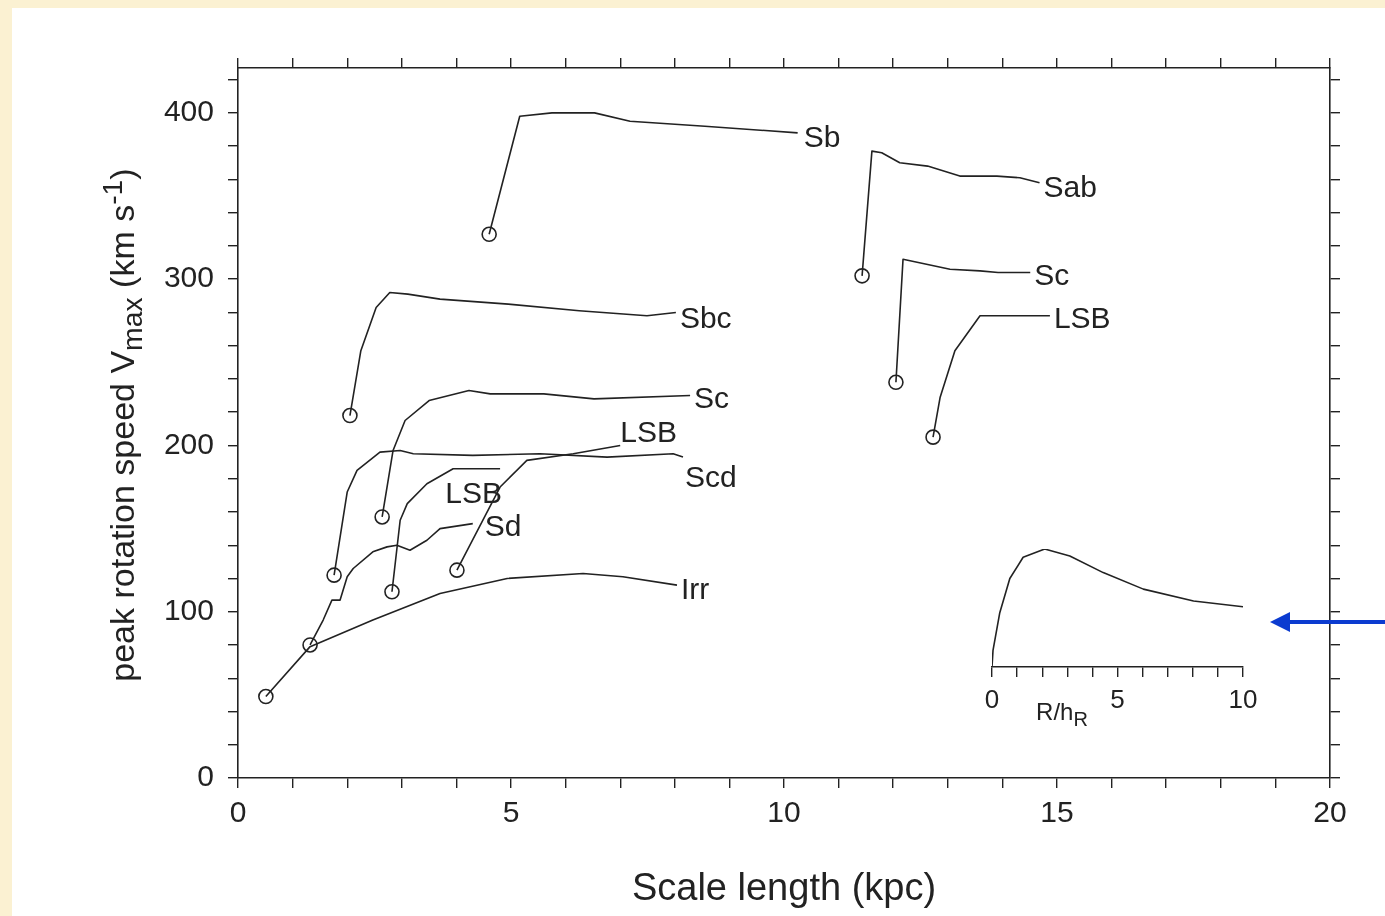 The width and height of the screenshot is (1385, 916). Describe the element at coordinates (1057, 812) in the screenshot. I see `x-tick-label: 15` at that location.